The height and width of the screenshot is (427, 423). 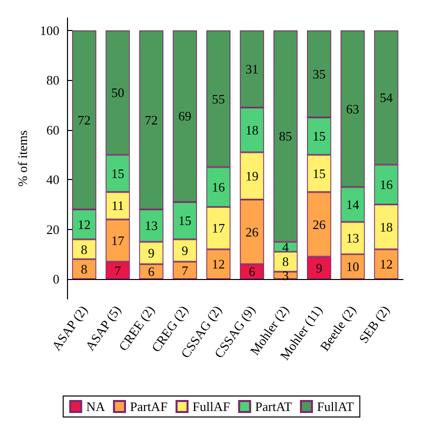 I want to click on data-label: 4, so click(x=286, y=246).